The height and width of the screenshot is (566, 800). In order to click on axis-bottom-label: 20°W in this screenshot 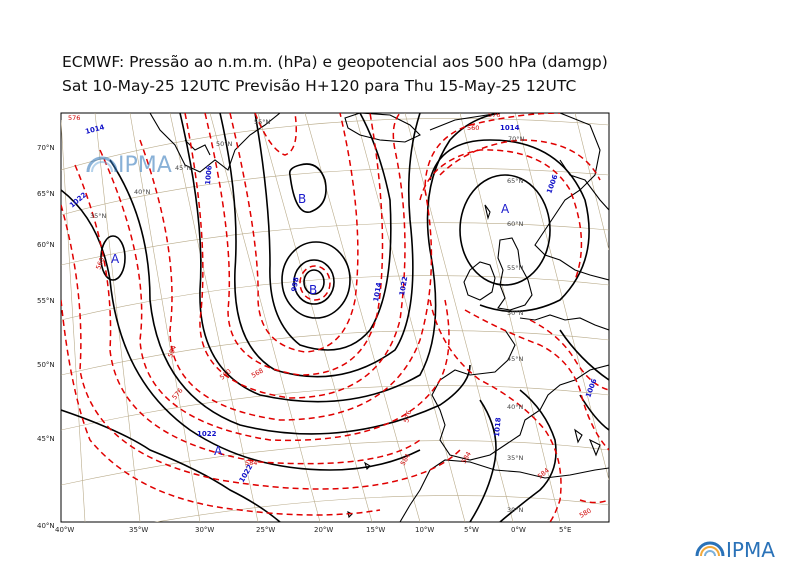, I will do `click(323, 530)`.